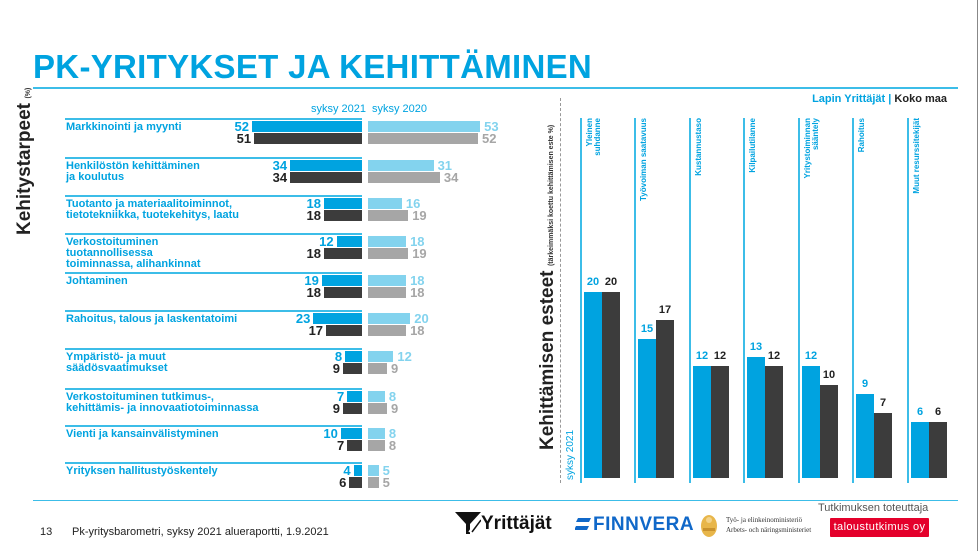 This screenshot has height=551, width=980. I want to click on value-regional-2020: 31, so click(445, 165).